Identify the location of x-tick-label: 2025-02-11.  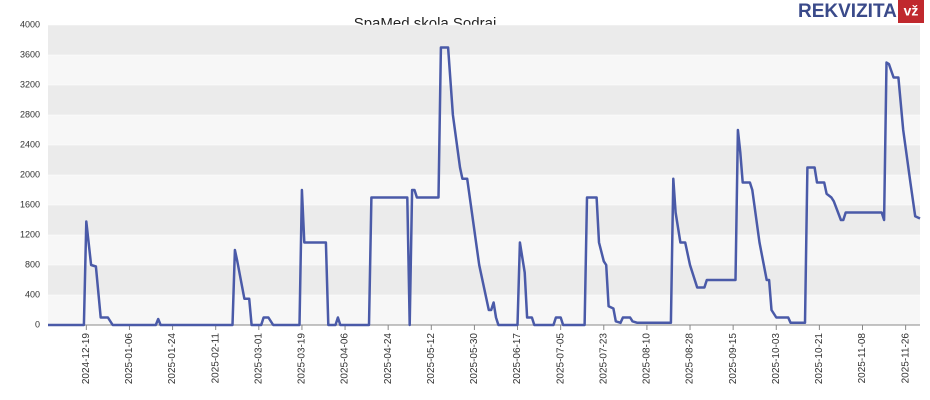
(215, 358).